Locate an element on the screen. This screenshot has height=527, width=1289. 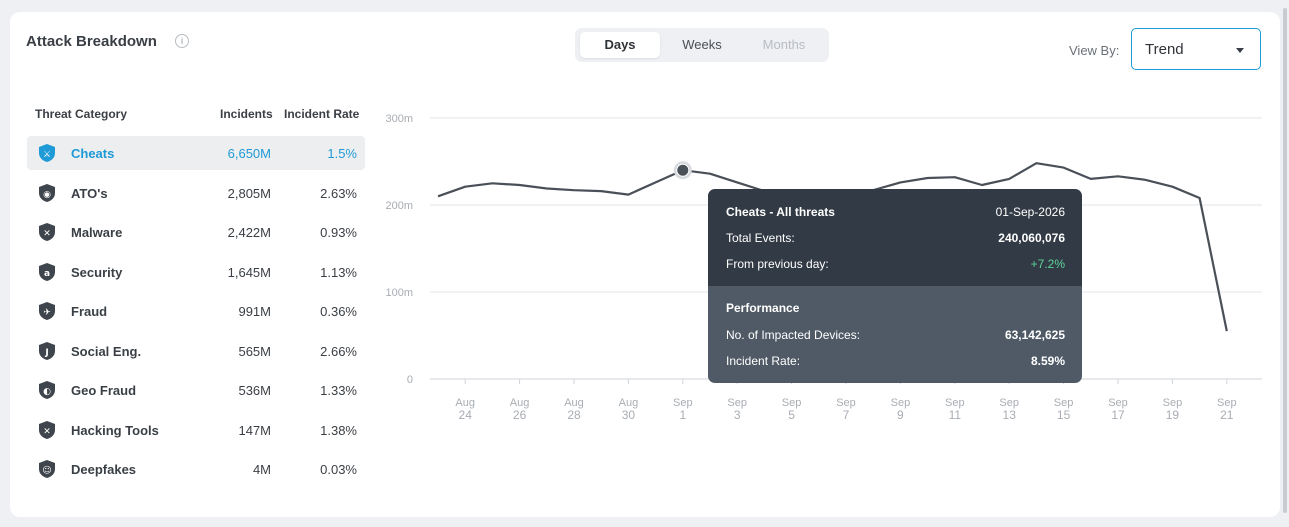
y-tick-label: 300m is located at coordinates (399, 119).